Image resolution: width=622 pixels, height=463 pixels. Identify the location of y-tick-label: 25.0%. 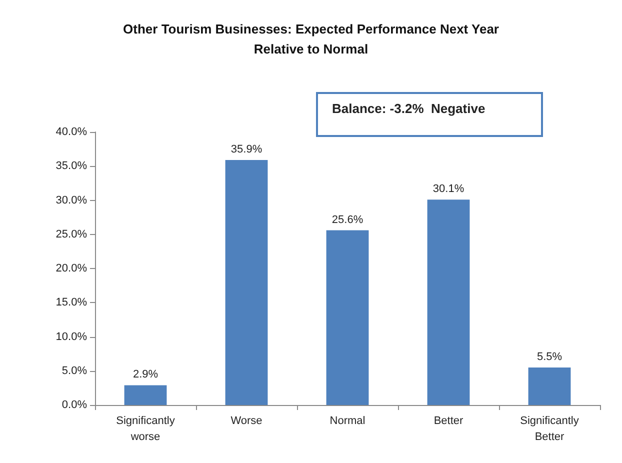
(72, 234).